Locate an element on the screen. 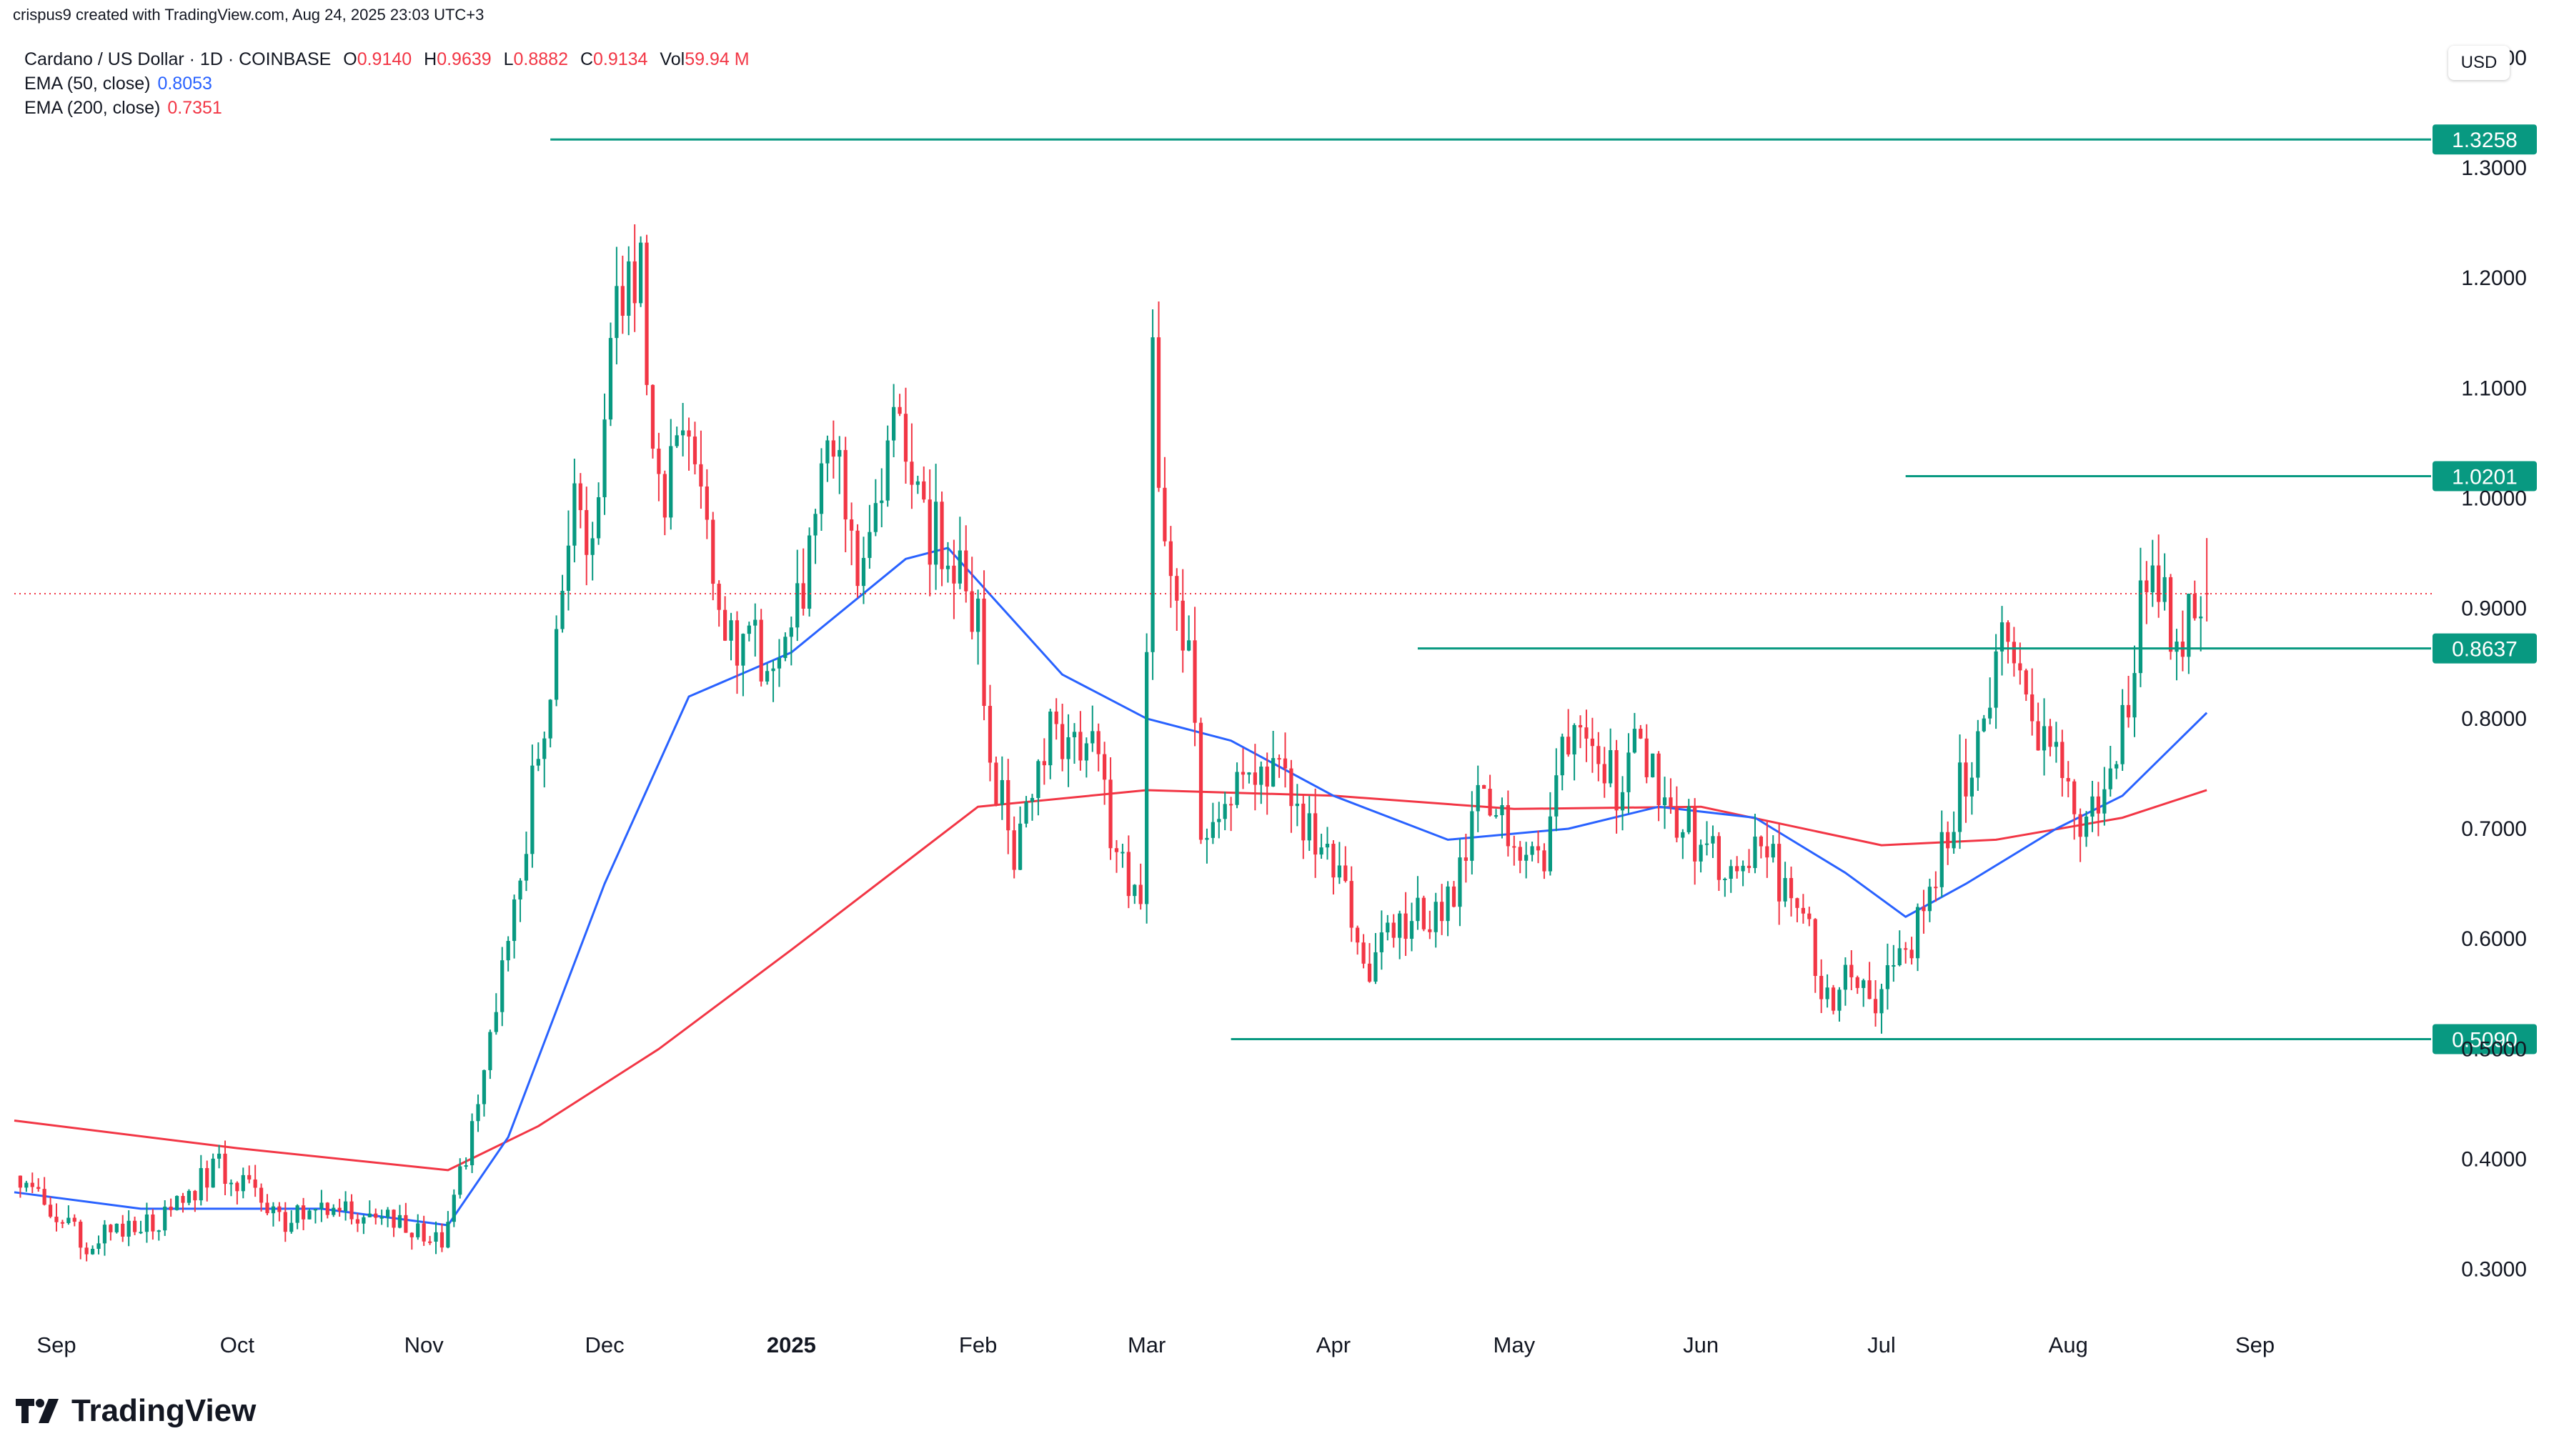 The image size is (2554, 1456). level-label-0: 1.3258 is located at coordinates (2485, 140).